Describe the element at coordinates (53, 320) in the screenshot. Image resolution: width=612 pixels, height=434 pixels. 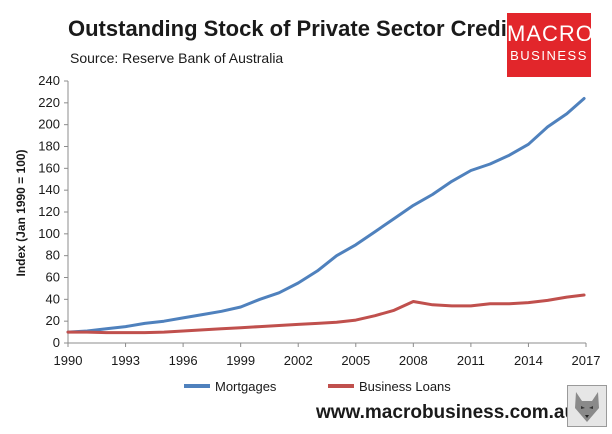
I see `y-tick-label: 20` at that location.